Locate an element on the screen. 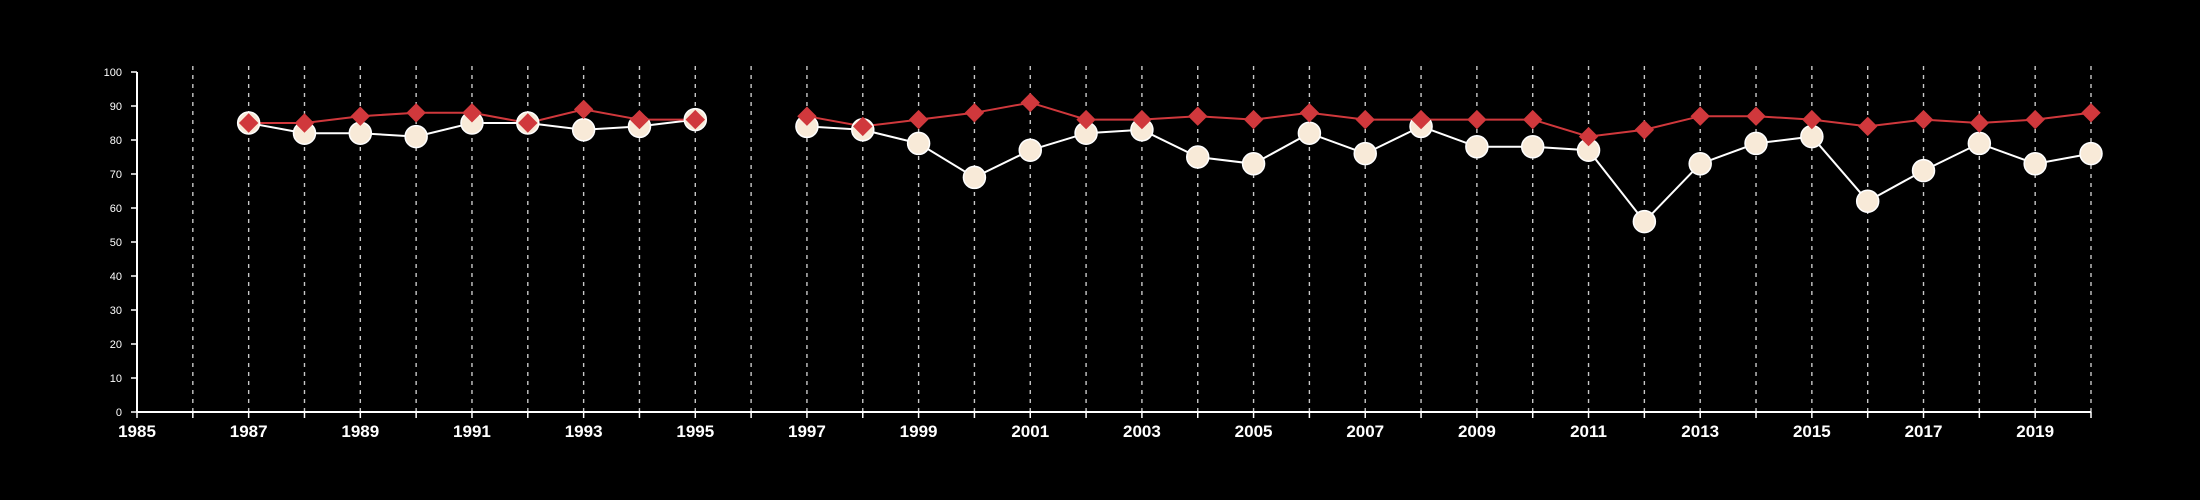 The image size is (2200, 500). x-tick-label: 2011 is located at coordinates (1588, 431).